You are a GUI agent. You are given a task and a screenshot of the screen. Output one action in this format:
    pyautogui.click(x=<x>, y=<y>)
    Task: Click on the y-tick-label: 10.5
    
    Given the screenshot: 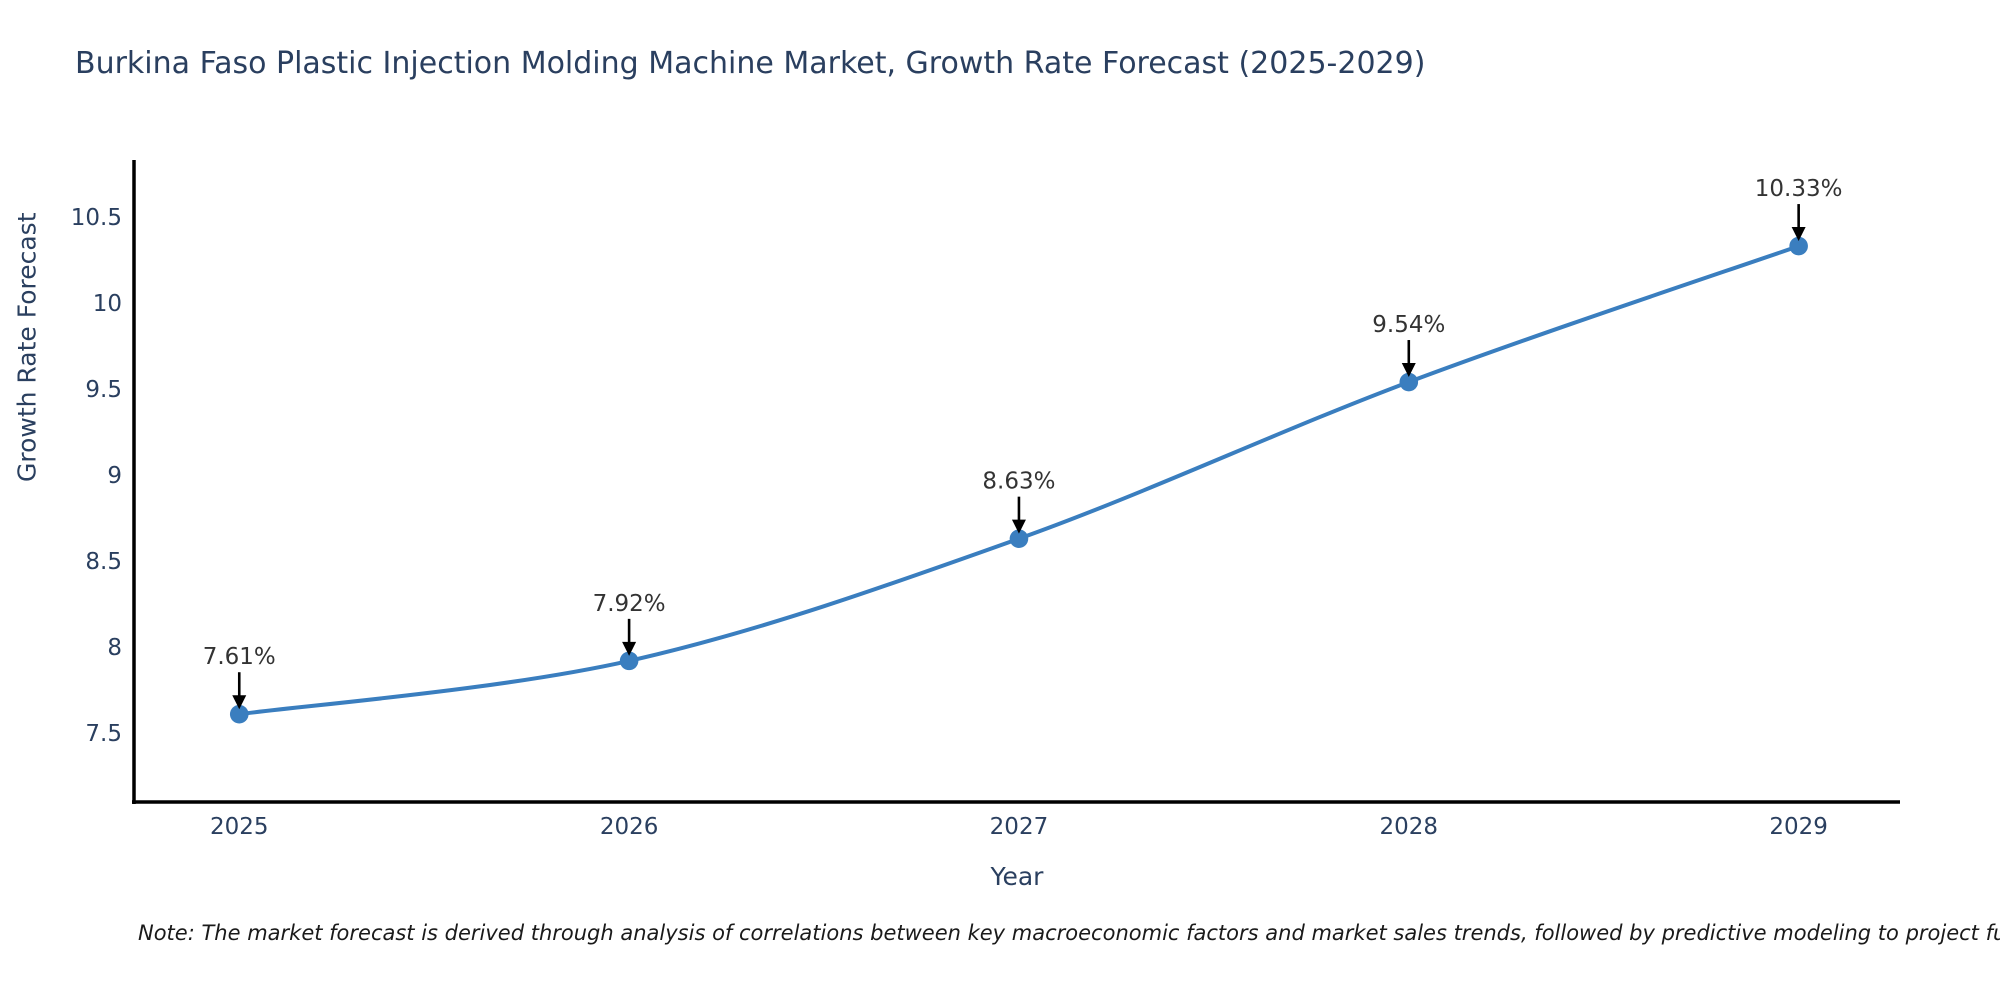 What is the action you would take?
    pyautogui.click(x=96, y=218)
    